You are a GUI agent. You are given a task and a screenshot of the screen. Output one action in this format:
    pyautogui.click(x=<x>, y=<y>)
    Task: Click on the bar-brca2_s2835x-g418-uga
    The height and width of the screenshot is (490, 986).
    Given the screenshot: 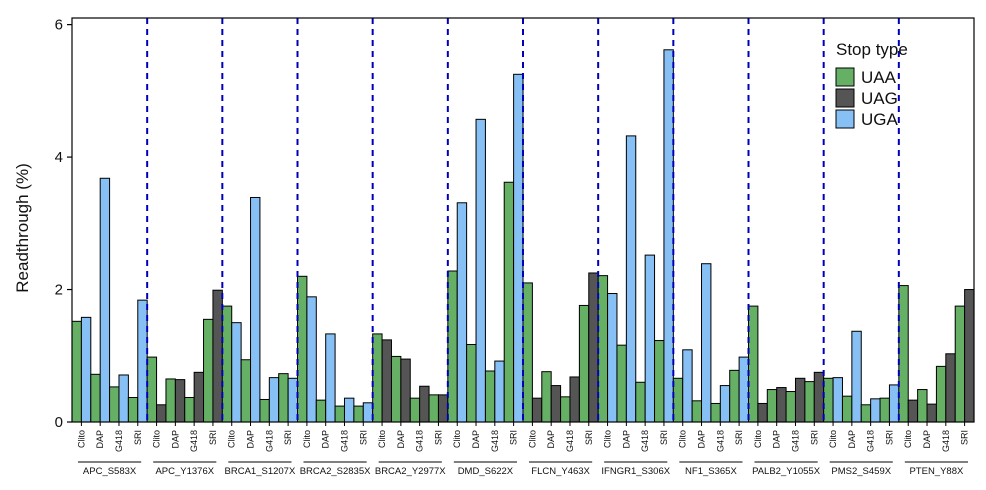 What is the action you would take?
    pyautogui.click(x=349, y=410)
    